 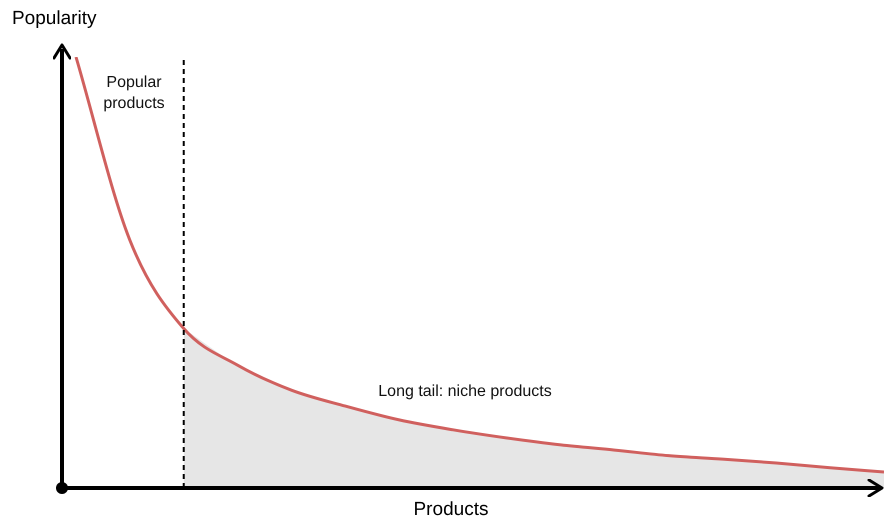 I want to click on x-axis-title: Products, so click(x=451, y=509).